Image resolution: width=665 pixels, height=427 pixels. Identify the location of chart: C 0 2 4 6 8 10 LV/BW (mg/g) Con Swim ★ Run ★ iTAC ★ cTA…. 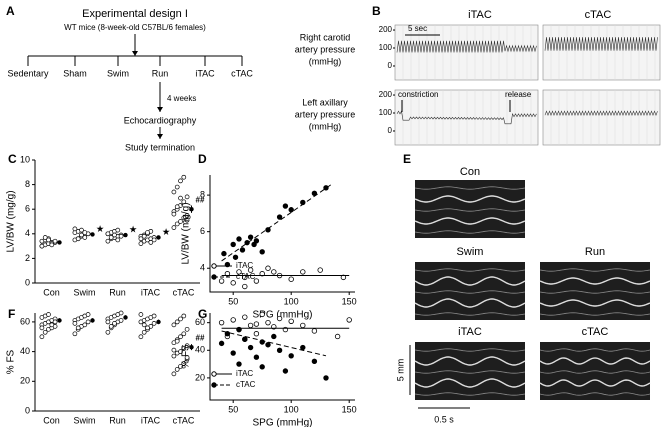
(105, 224).